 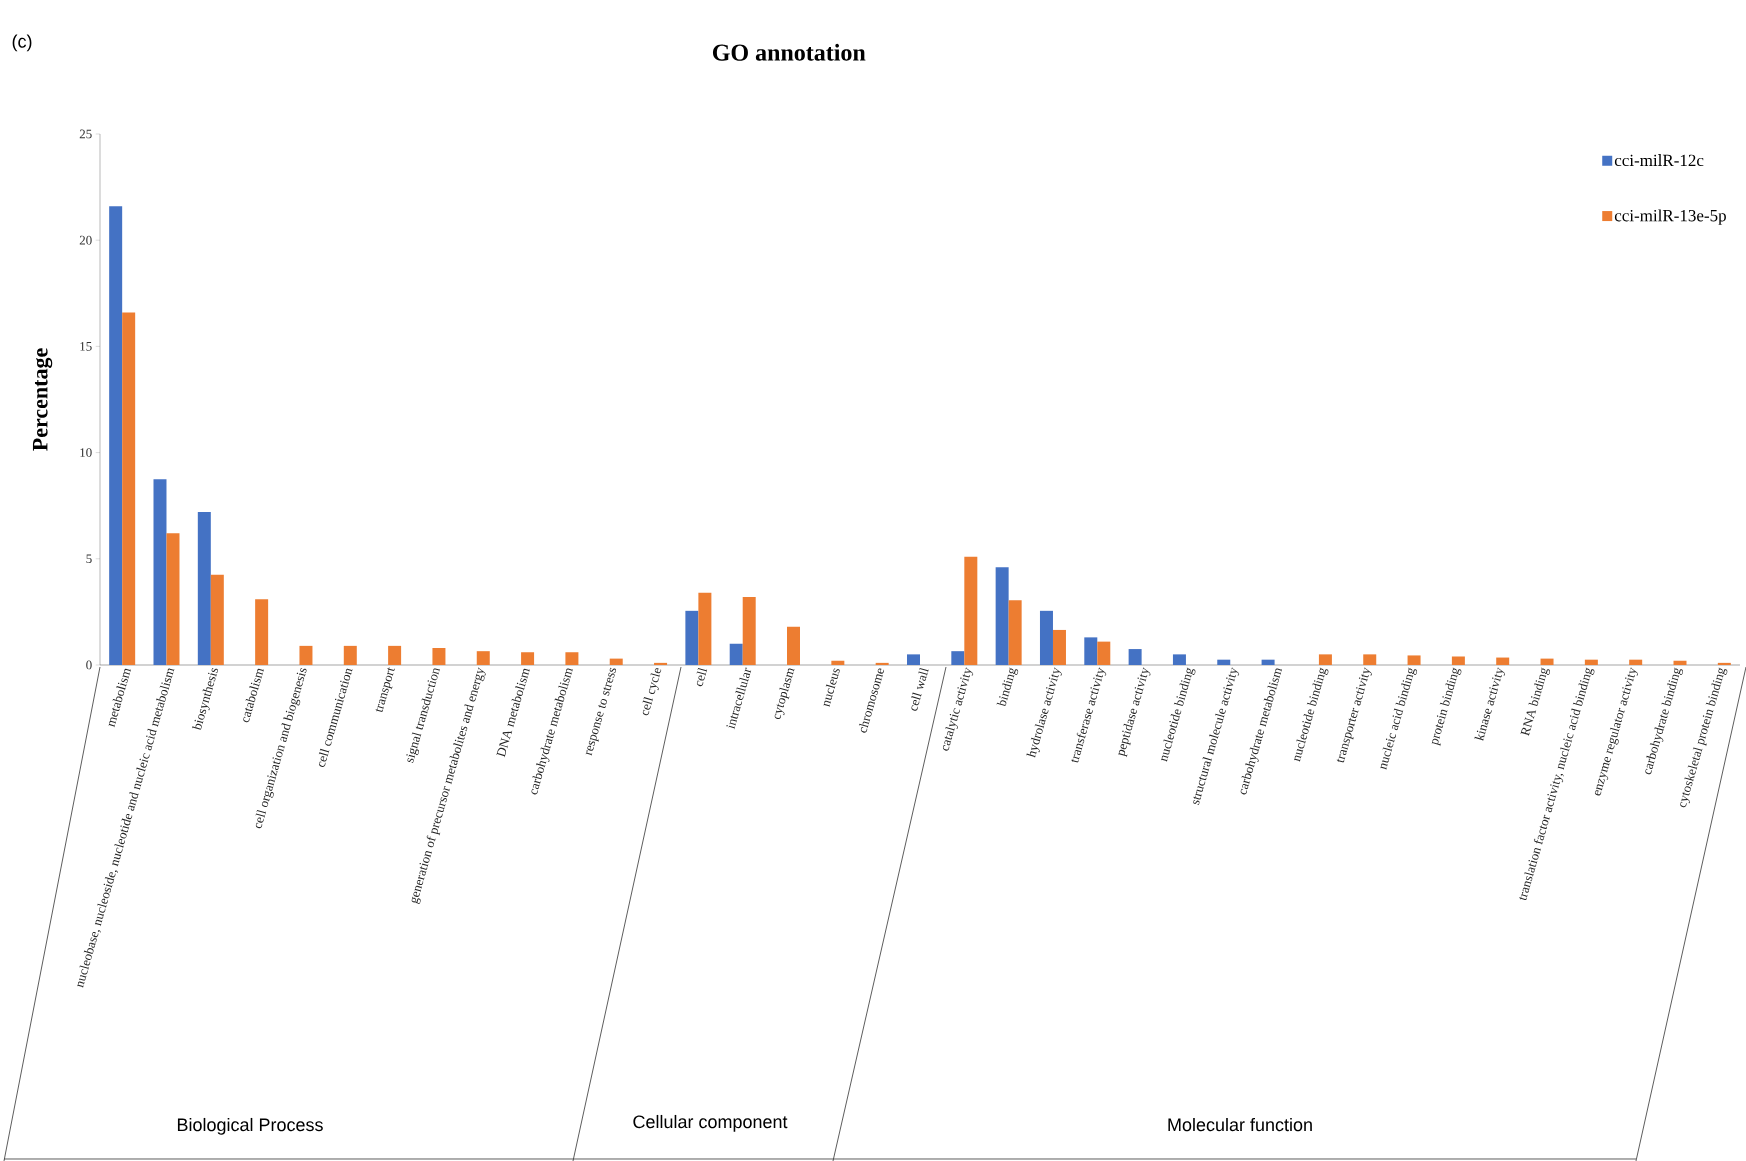 What do you see at coordinates (42, 399) in the screenshot?
I see `y-axis-title: Percentage` at bounding box center [42, 399].